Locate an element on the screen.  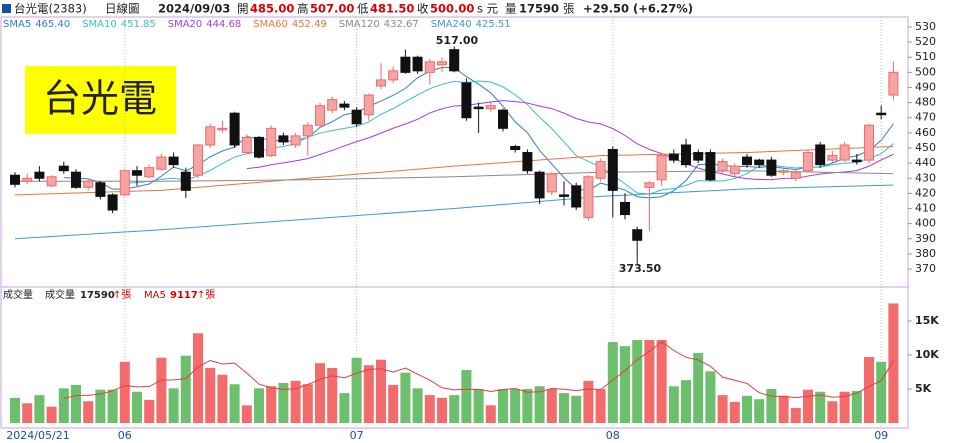
high-annotation: 517.00 is located at coordinates (457, 40).